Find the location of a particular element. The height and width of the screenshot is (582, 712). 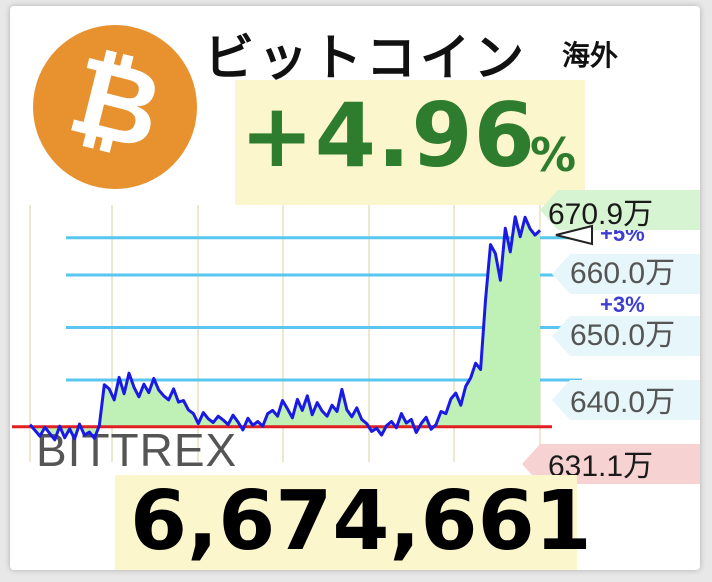

price-highlight is located at coordinates (346, 522).